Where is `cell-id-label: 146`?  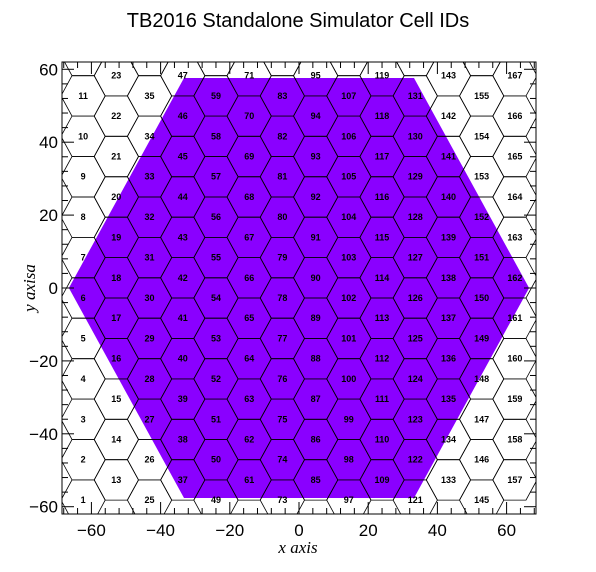
cell-id-label: 146 is located at coordinates (481, 460).